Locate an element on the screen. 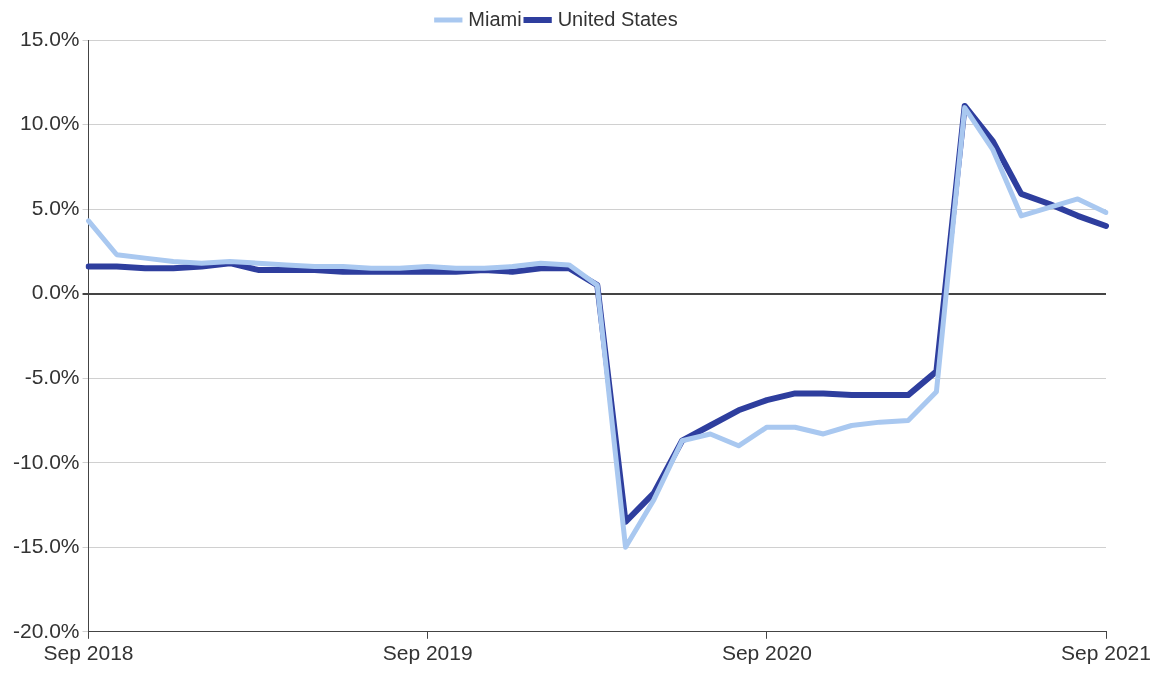 Image resolution: width=1164 pixels, height=674 pixels. legend-label: Miami is located at coordinates (495, 18).